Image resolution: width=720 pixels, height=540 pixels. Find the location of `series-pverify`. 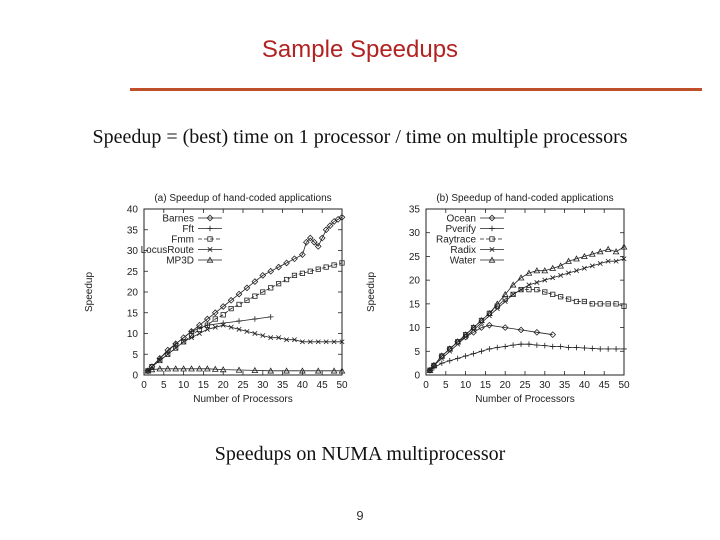

series-pverify is located at coordinates (527, 357).